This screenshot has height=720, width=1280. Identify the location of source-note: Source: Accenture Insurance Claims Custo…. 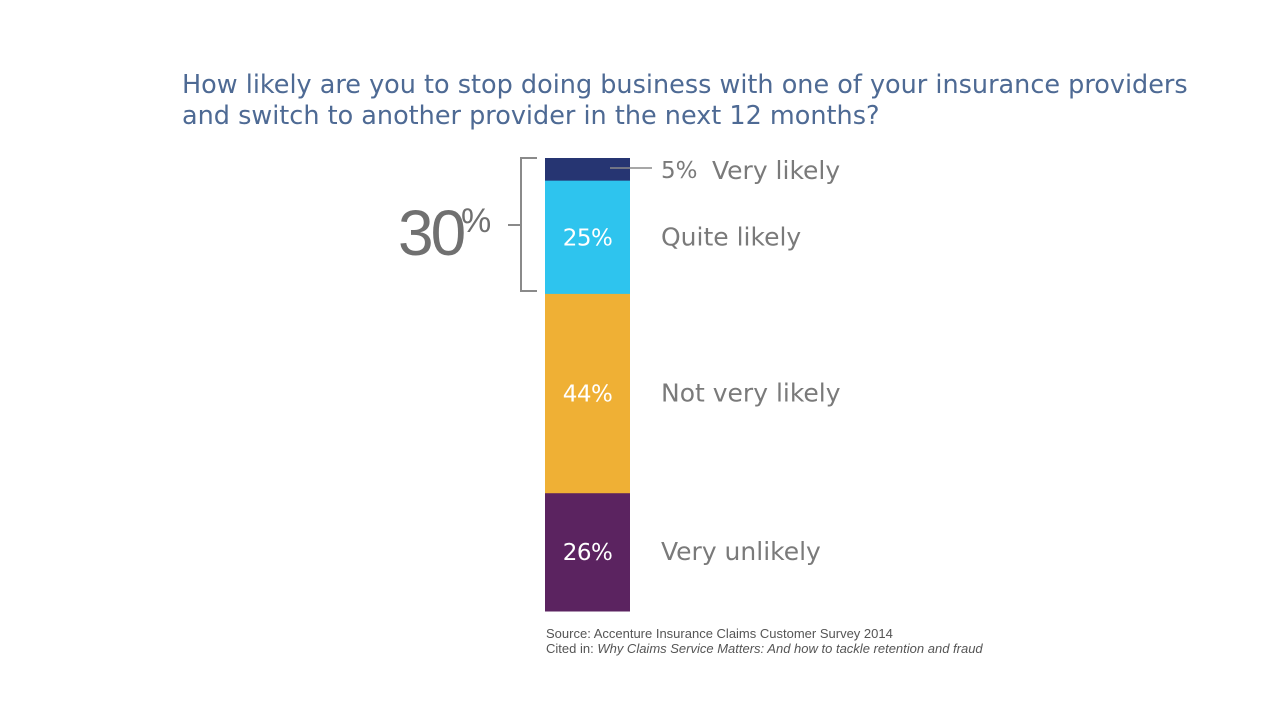
(764, 641).